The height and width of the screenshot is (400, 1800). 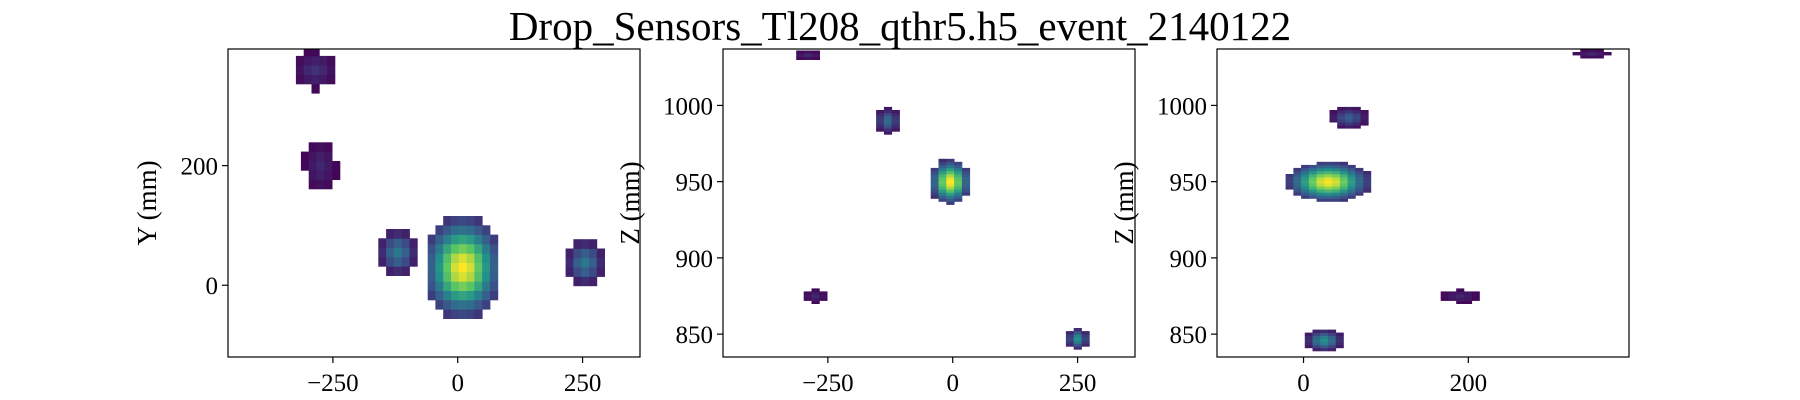 What do you see at coordinates (1078, 383) in the screenshot?
I see `x-tick-label: 250` at bounding box center [1078, 383].